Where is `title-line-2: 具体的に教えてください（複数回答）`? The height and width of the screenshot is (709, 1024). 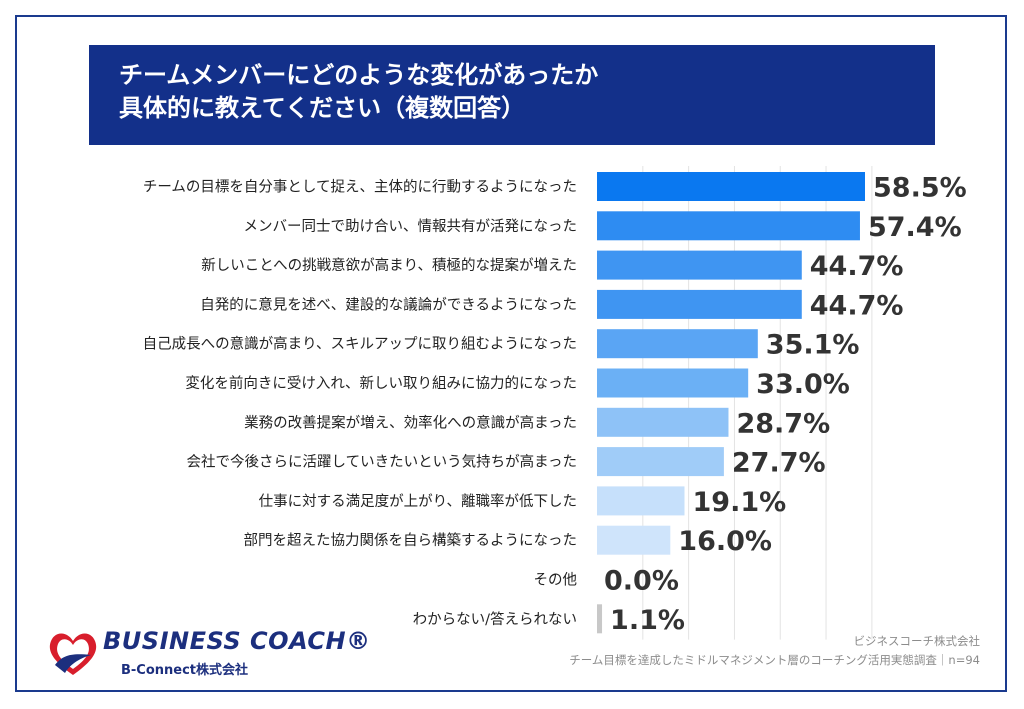 title-line-2: 具体的に教えてください（複数回答） is located at coordinates (322, 108).